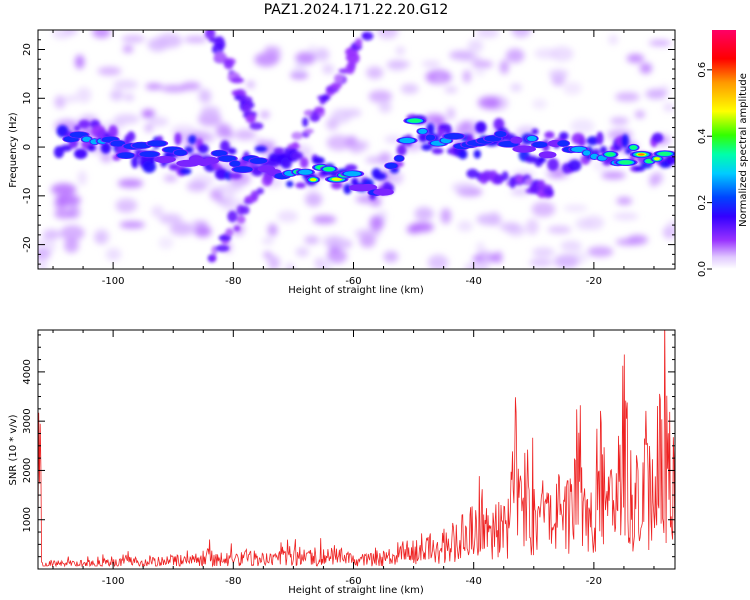 The width and height of the screenshot is (750, 600). Describe the element at coordinates (743, 150) in the screenshot. I see `colorbar-label: Normalized spectral amplitude` at that location.